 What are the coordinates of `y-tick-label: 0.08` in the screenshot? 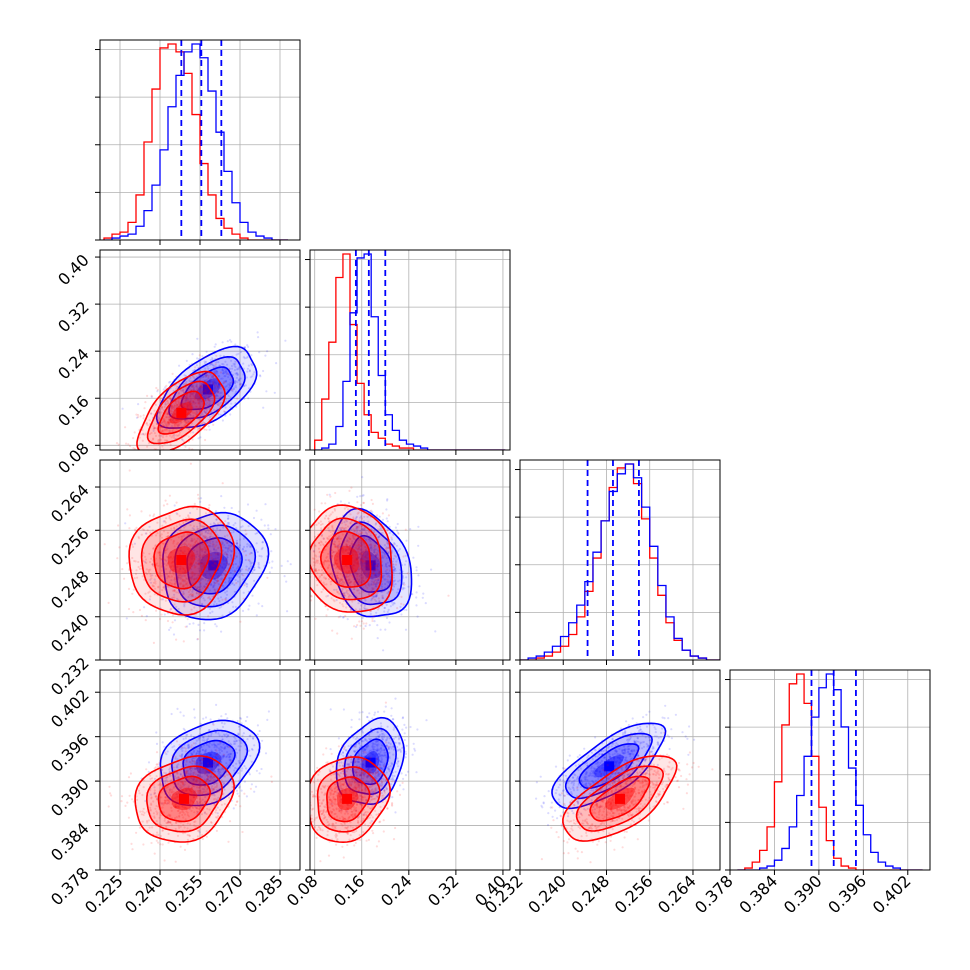 It's located at (73, 458).